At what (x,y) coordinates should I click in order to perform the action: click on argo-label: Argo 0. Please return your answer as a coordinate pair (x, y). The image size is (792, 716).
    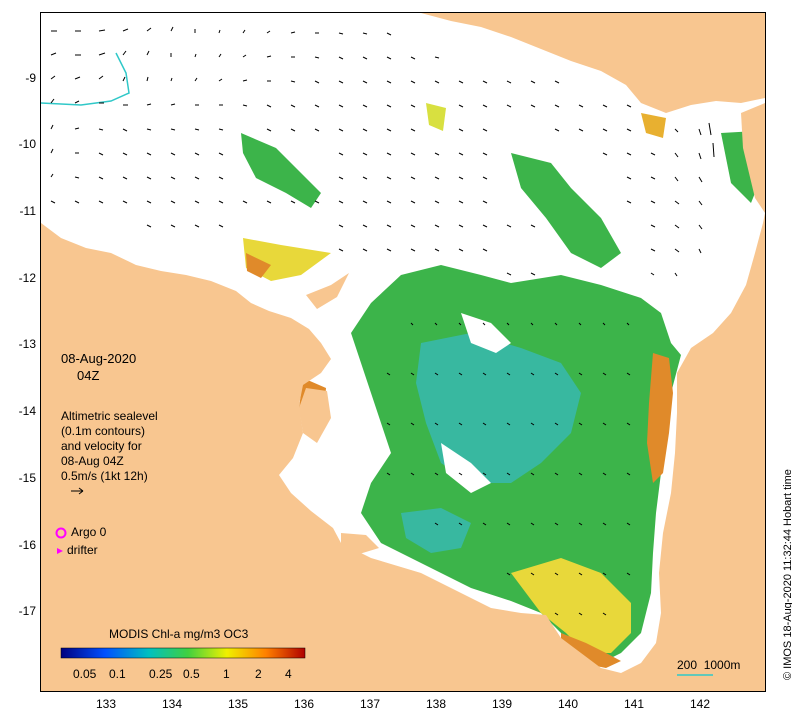
    Looking at the image, I should click on (89, 532).